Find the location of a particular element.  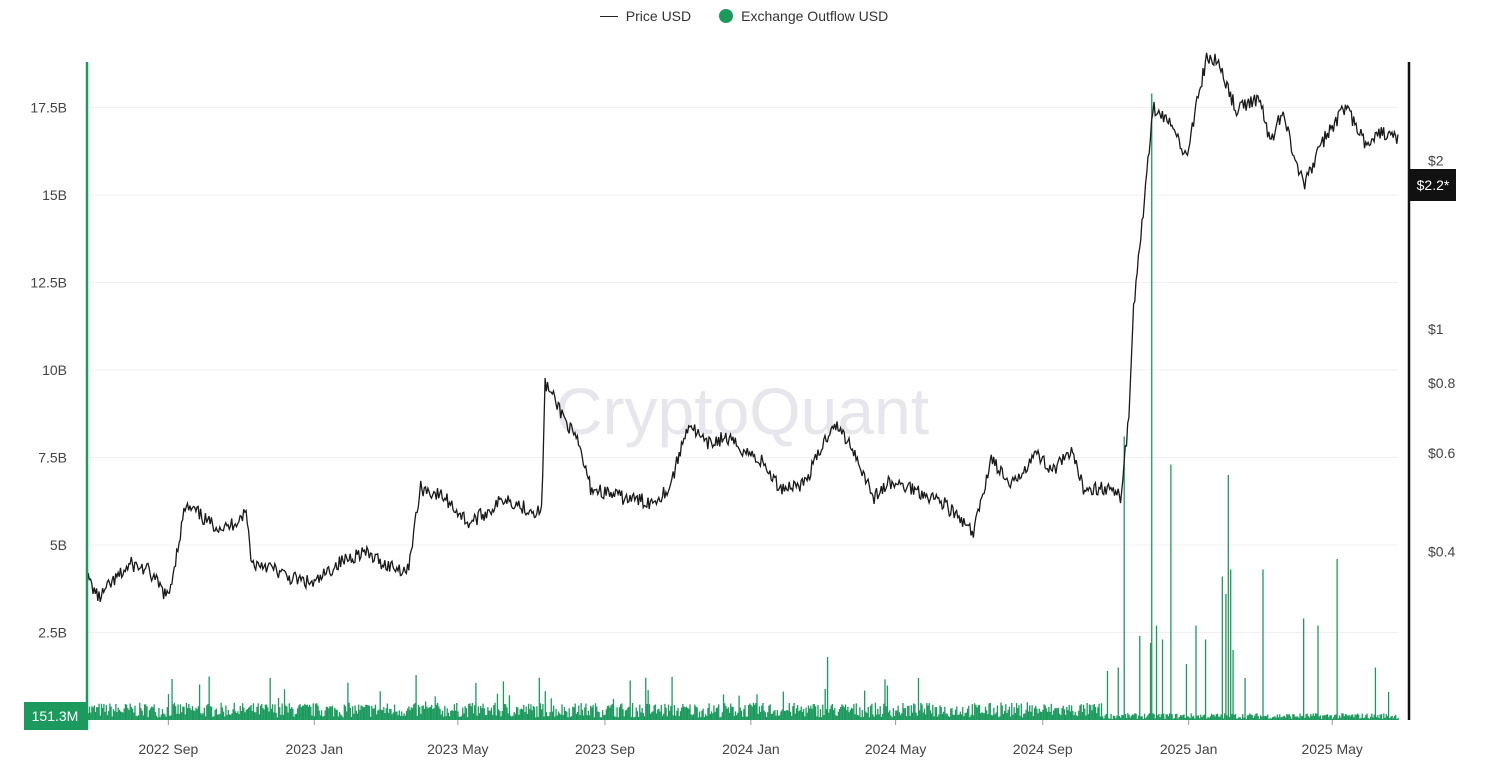

legend-price-label: Price USD is located at coordinates (658, 16).